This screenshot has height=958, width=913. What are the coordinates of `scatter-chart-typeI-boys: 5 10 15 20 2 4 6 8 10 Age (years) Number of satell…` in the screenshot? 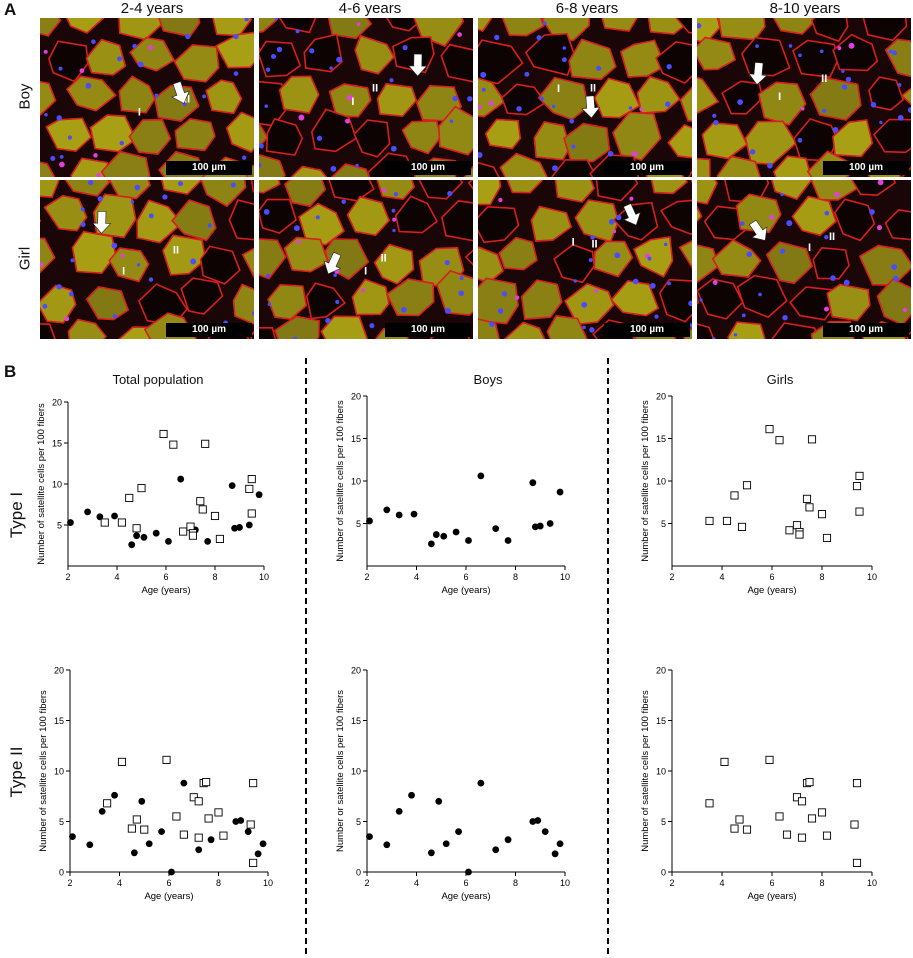 It's located at (451, 499).